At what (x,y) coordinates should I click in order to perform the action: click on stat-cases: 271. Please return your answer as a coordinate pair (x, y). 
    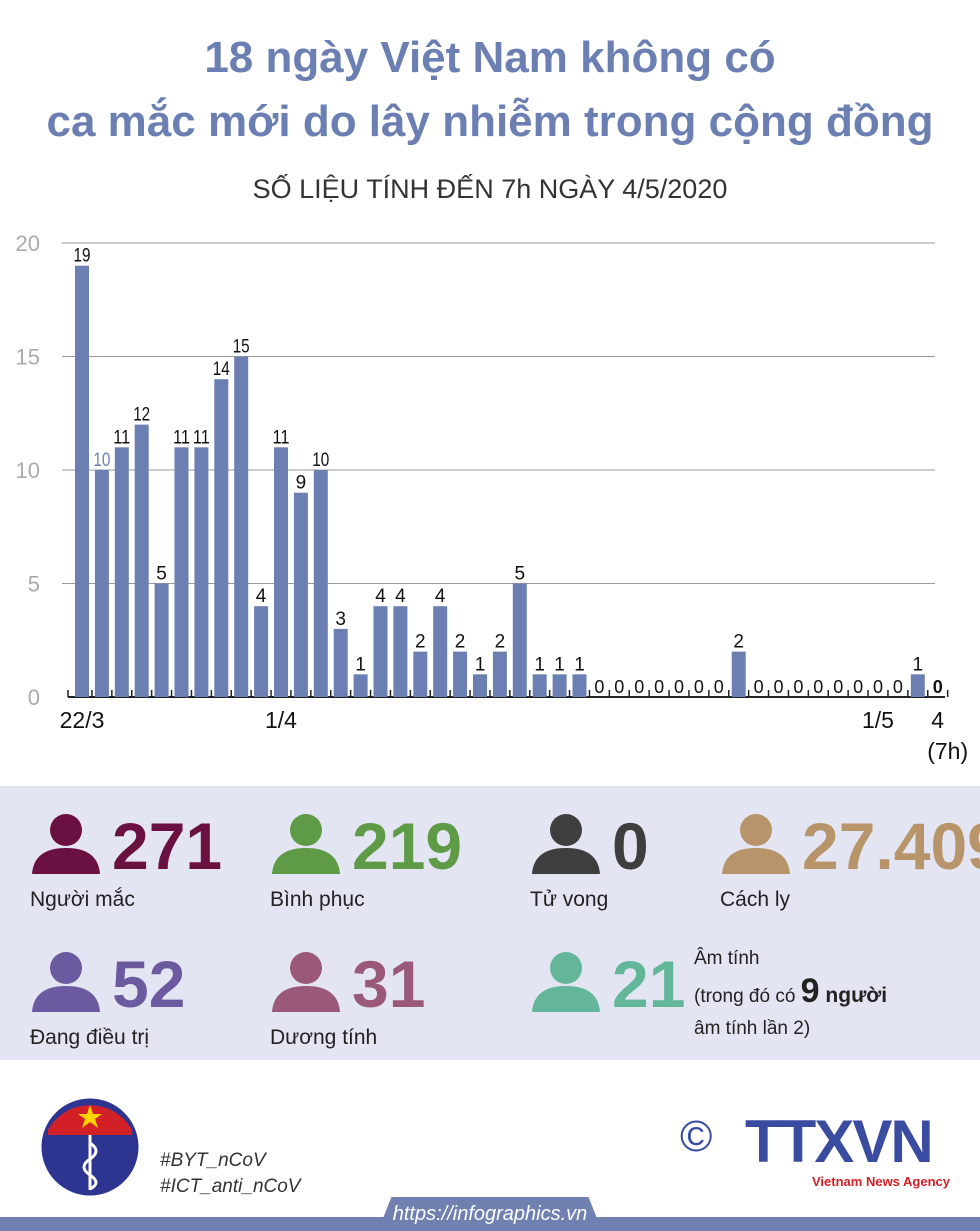
    Looking at the image, I should click on (126, 845).